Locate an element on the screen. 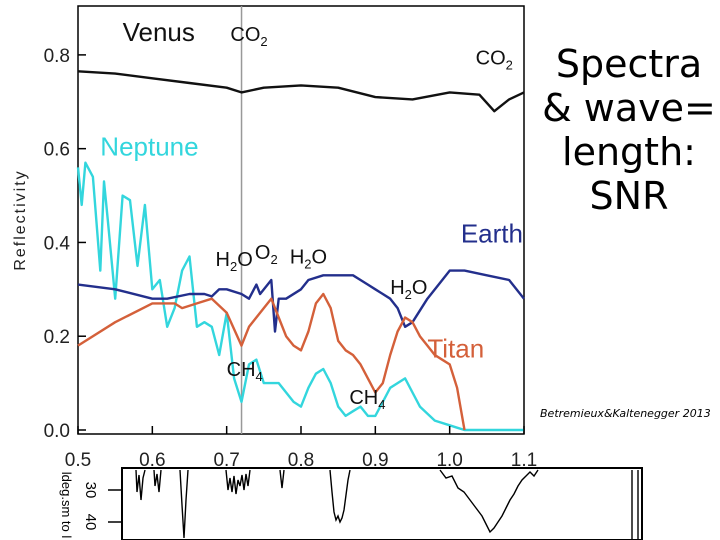 Image resolution: width=720 pixels, height=540 pixels. y-tick-label: 0.0 is located at coordinates (57, 431).